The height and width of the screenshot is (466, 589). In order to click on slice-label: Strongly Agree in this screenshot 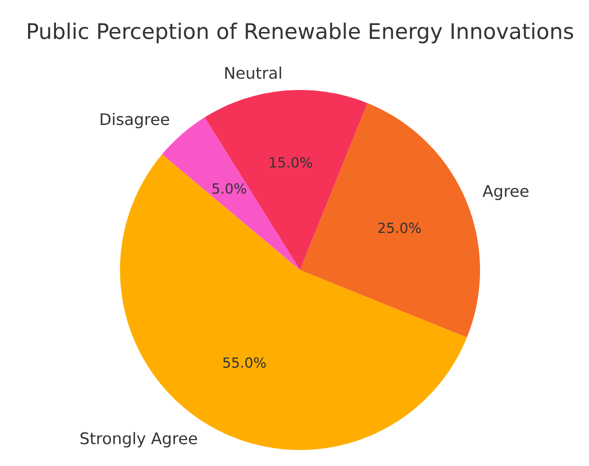, I will do `click(138, 440)`.